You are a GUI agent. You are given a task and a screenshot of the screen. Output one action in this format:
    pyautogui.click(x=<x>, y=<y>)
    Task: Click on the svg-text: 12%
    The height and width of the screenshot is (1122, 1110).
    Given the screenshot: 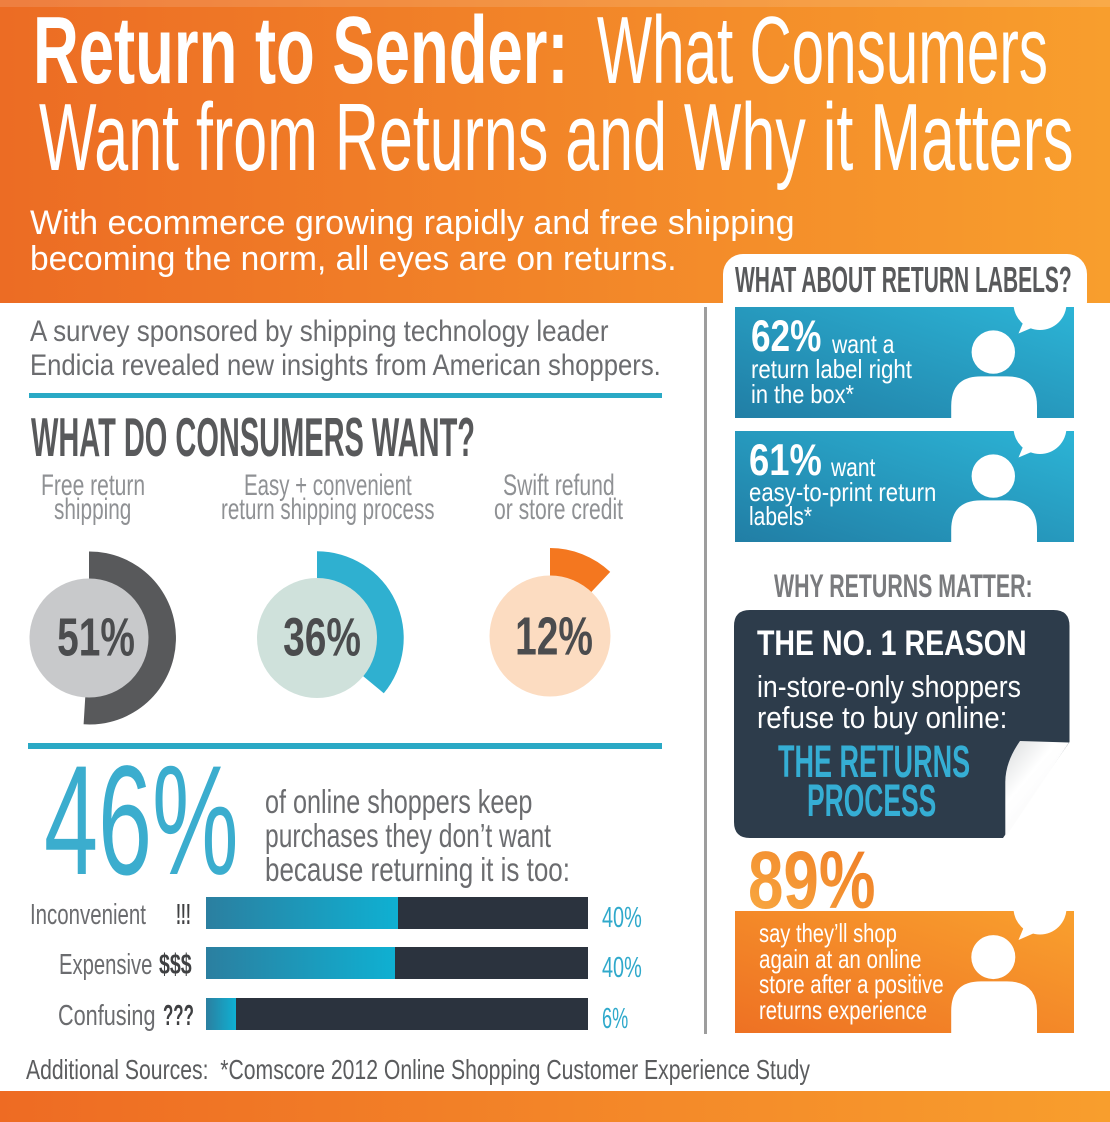 What is the action you would take?
    pyautogui.click(x=554, y=635)
    